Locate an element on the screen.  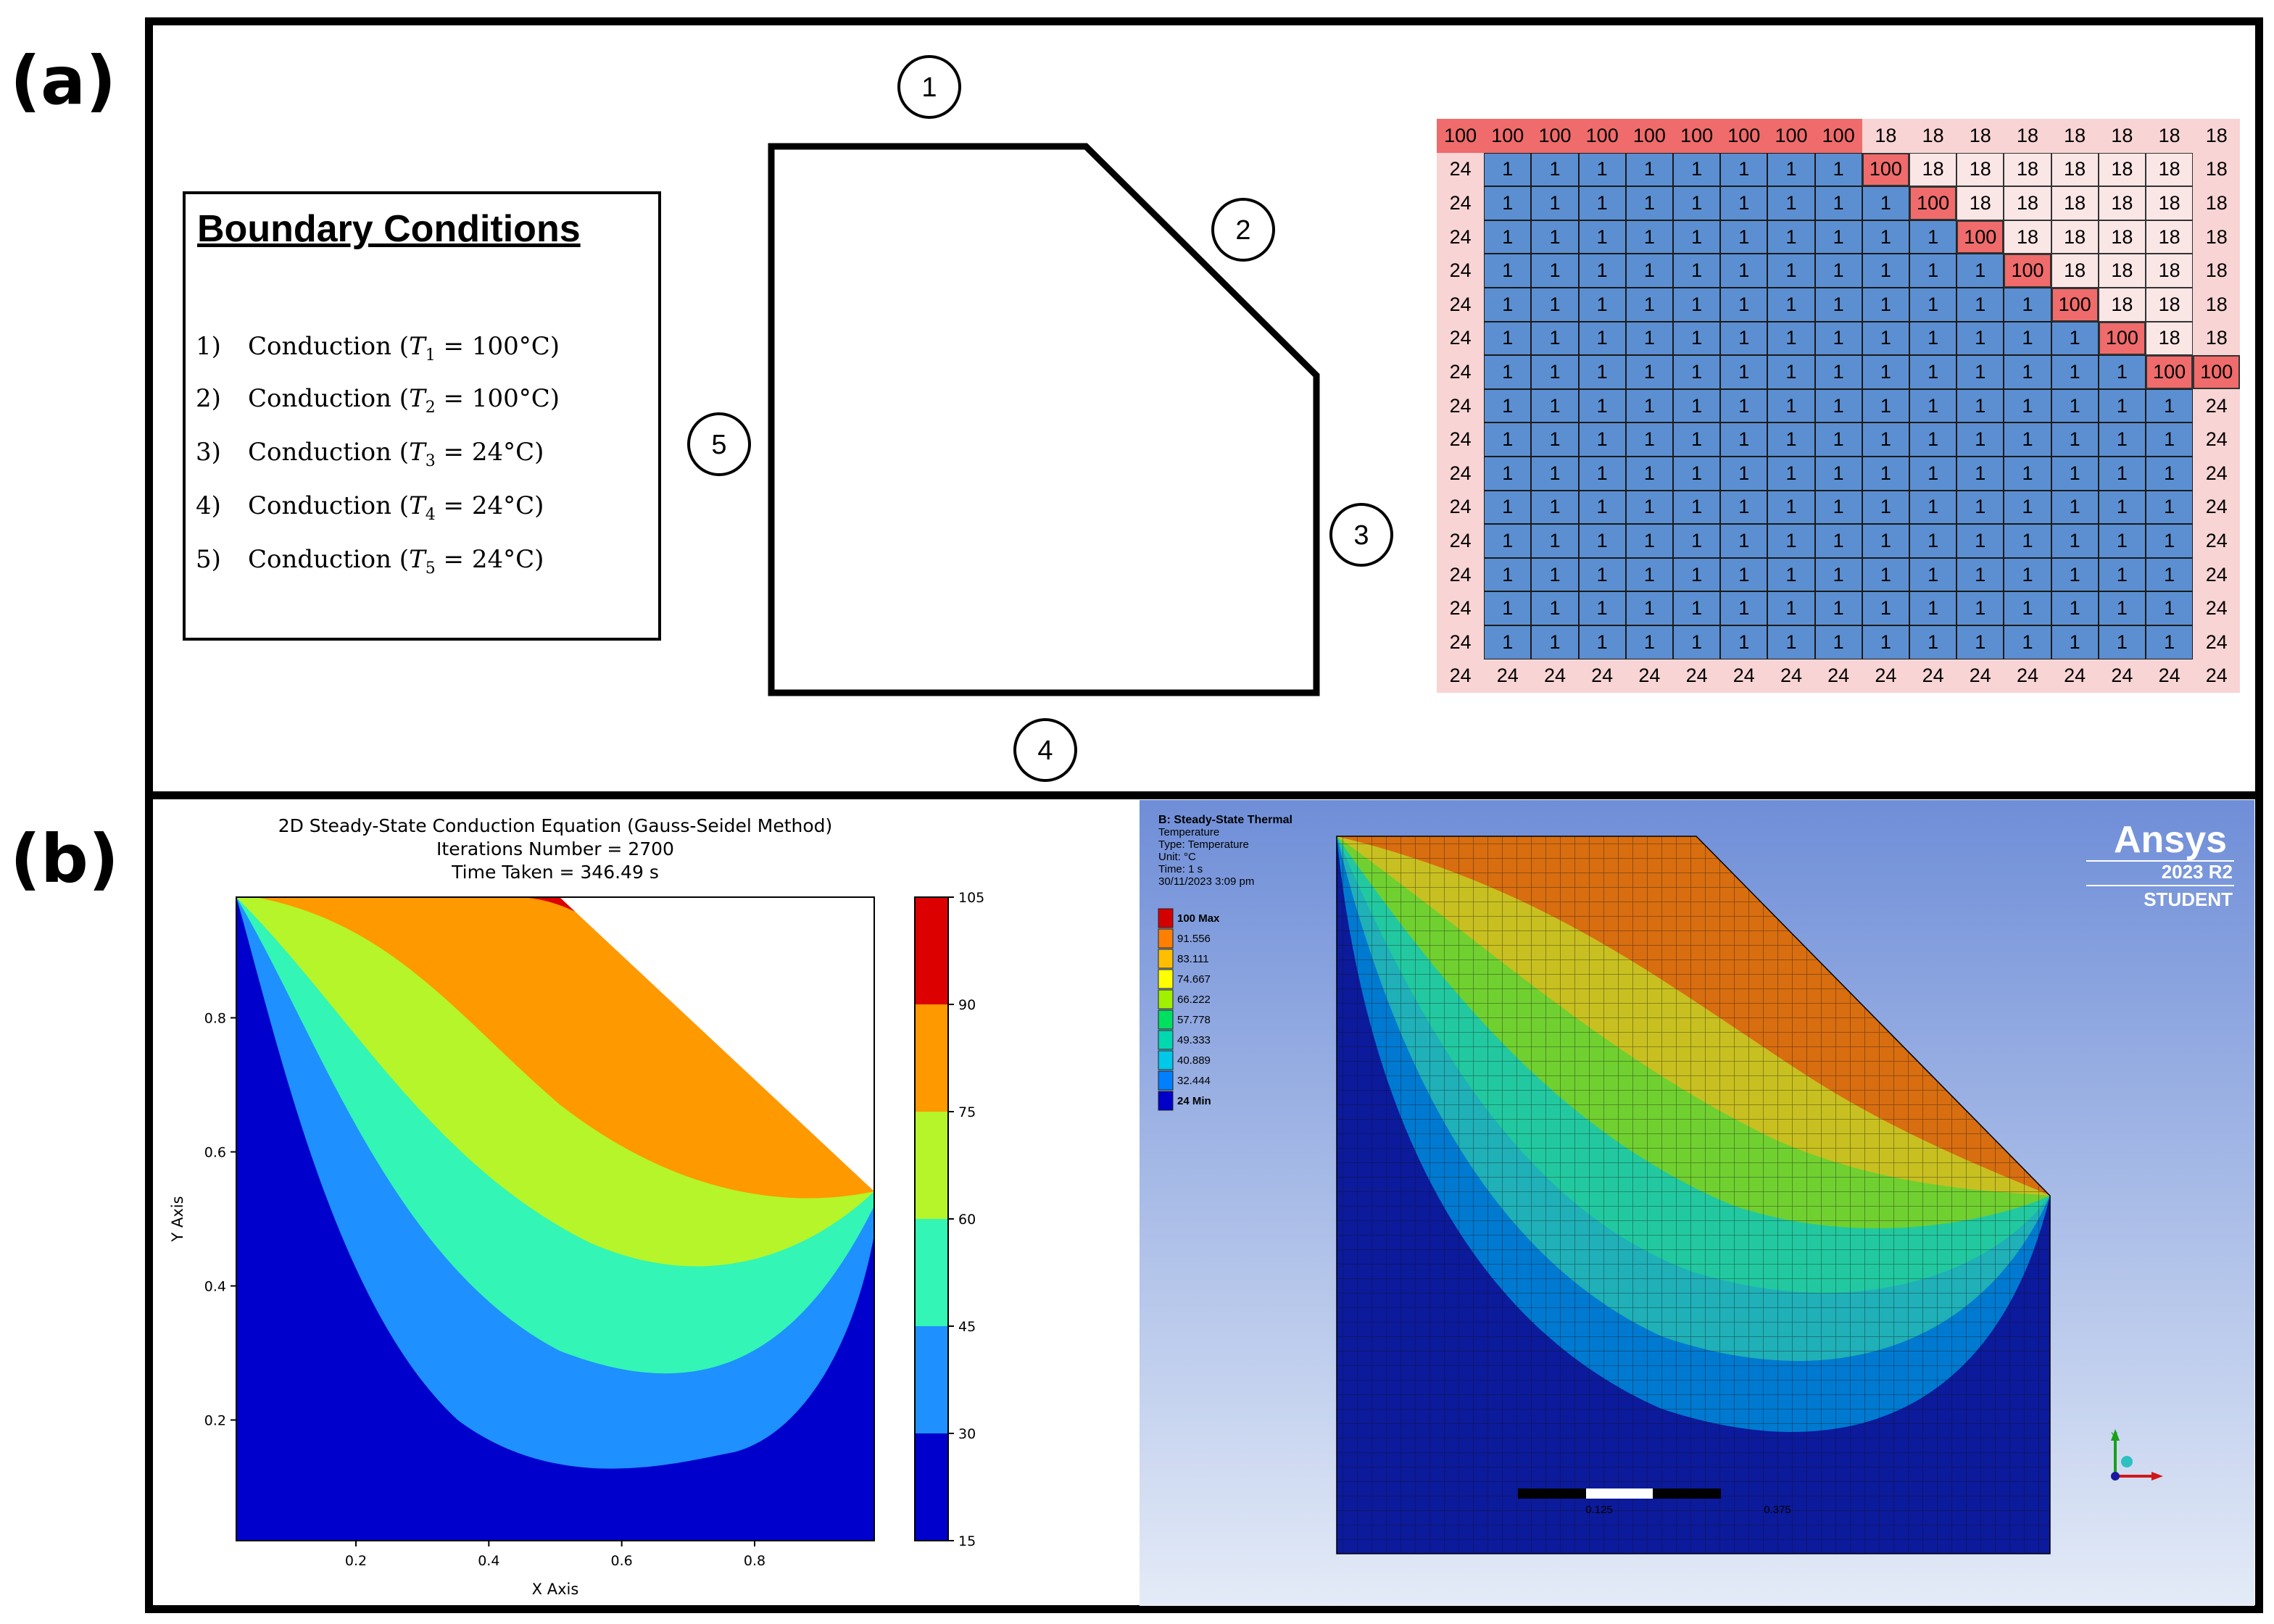
legend-label: 32.444 is located at coordinates (1194, 1081).